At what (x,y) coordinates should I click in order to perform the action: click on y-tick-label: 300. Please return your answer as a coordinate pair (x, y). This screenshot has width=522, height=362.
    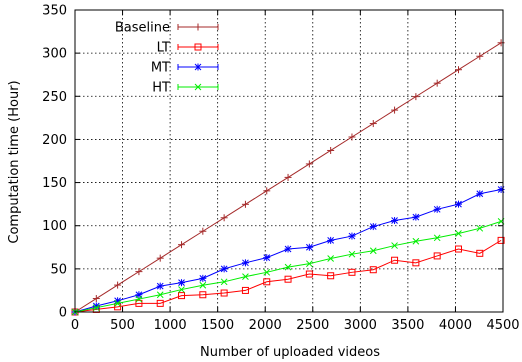
    Looking at the image, I should click on (54, 54).